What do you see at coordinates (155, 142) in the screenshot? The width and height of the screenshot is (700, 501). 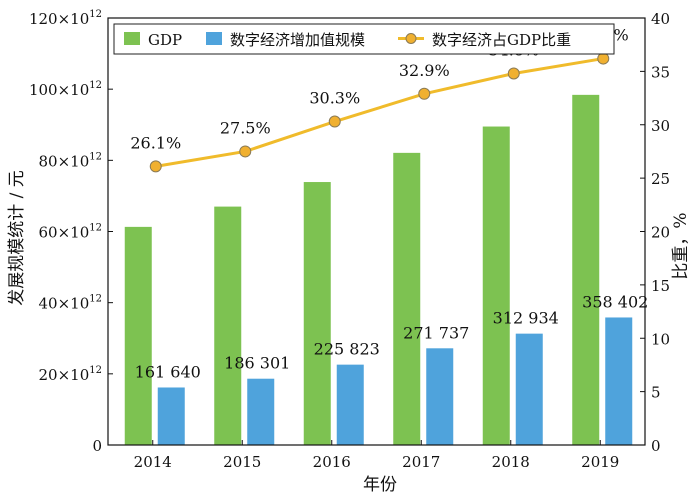 I see `share-value-label: 26.1%` at bounding box center [155, 142].